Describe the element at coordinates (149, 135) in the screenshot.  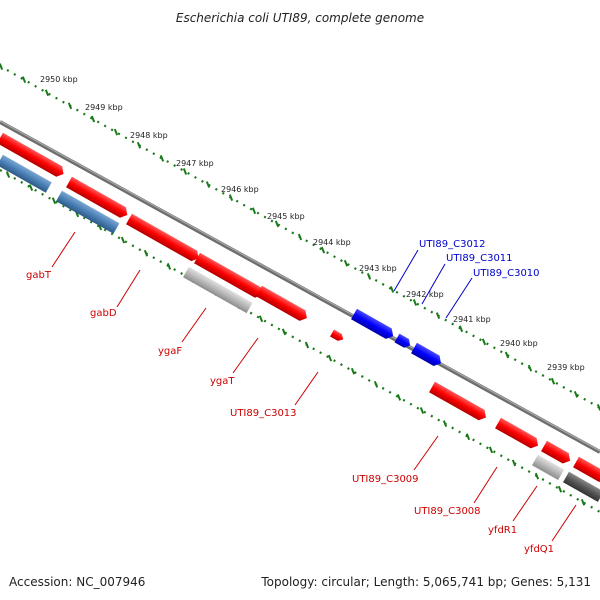
I see `tick-label-2948: 2948 kbp` at that location.